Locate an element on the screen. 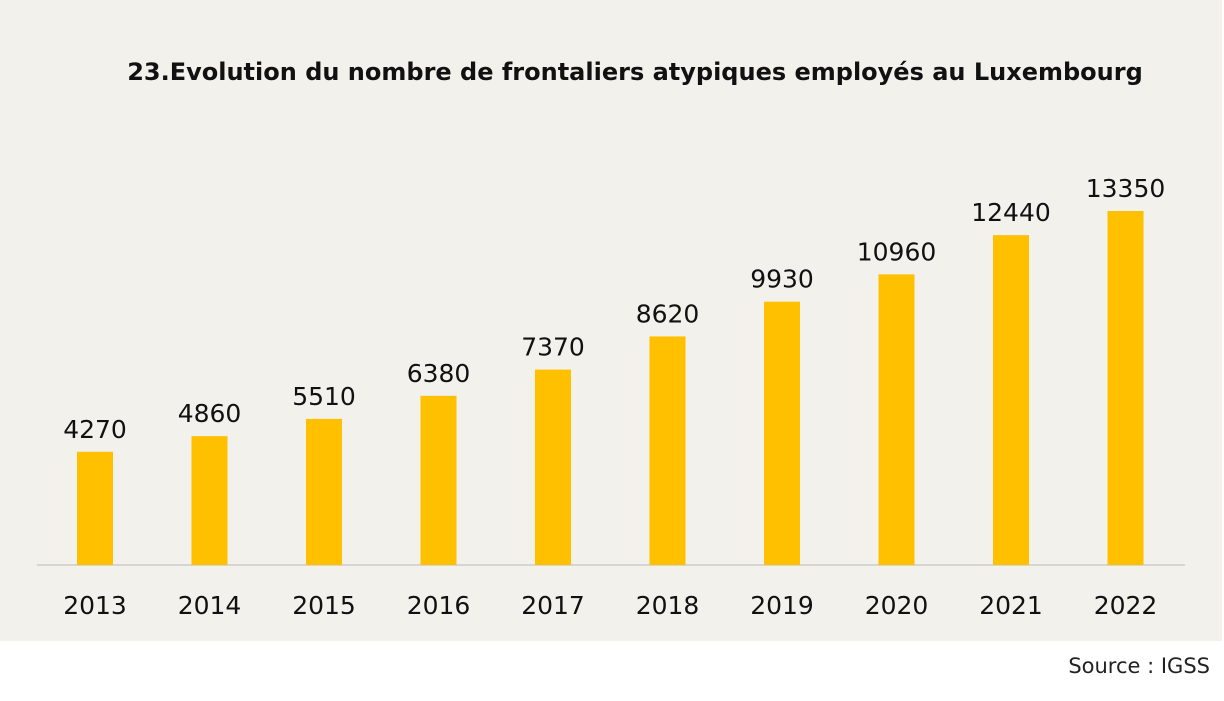  bar-2018 is located at coordinates (667, 450).